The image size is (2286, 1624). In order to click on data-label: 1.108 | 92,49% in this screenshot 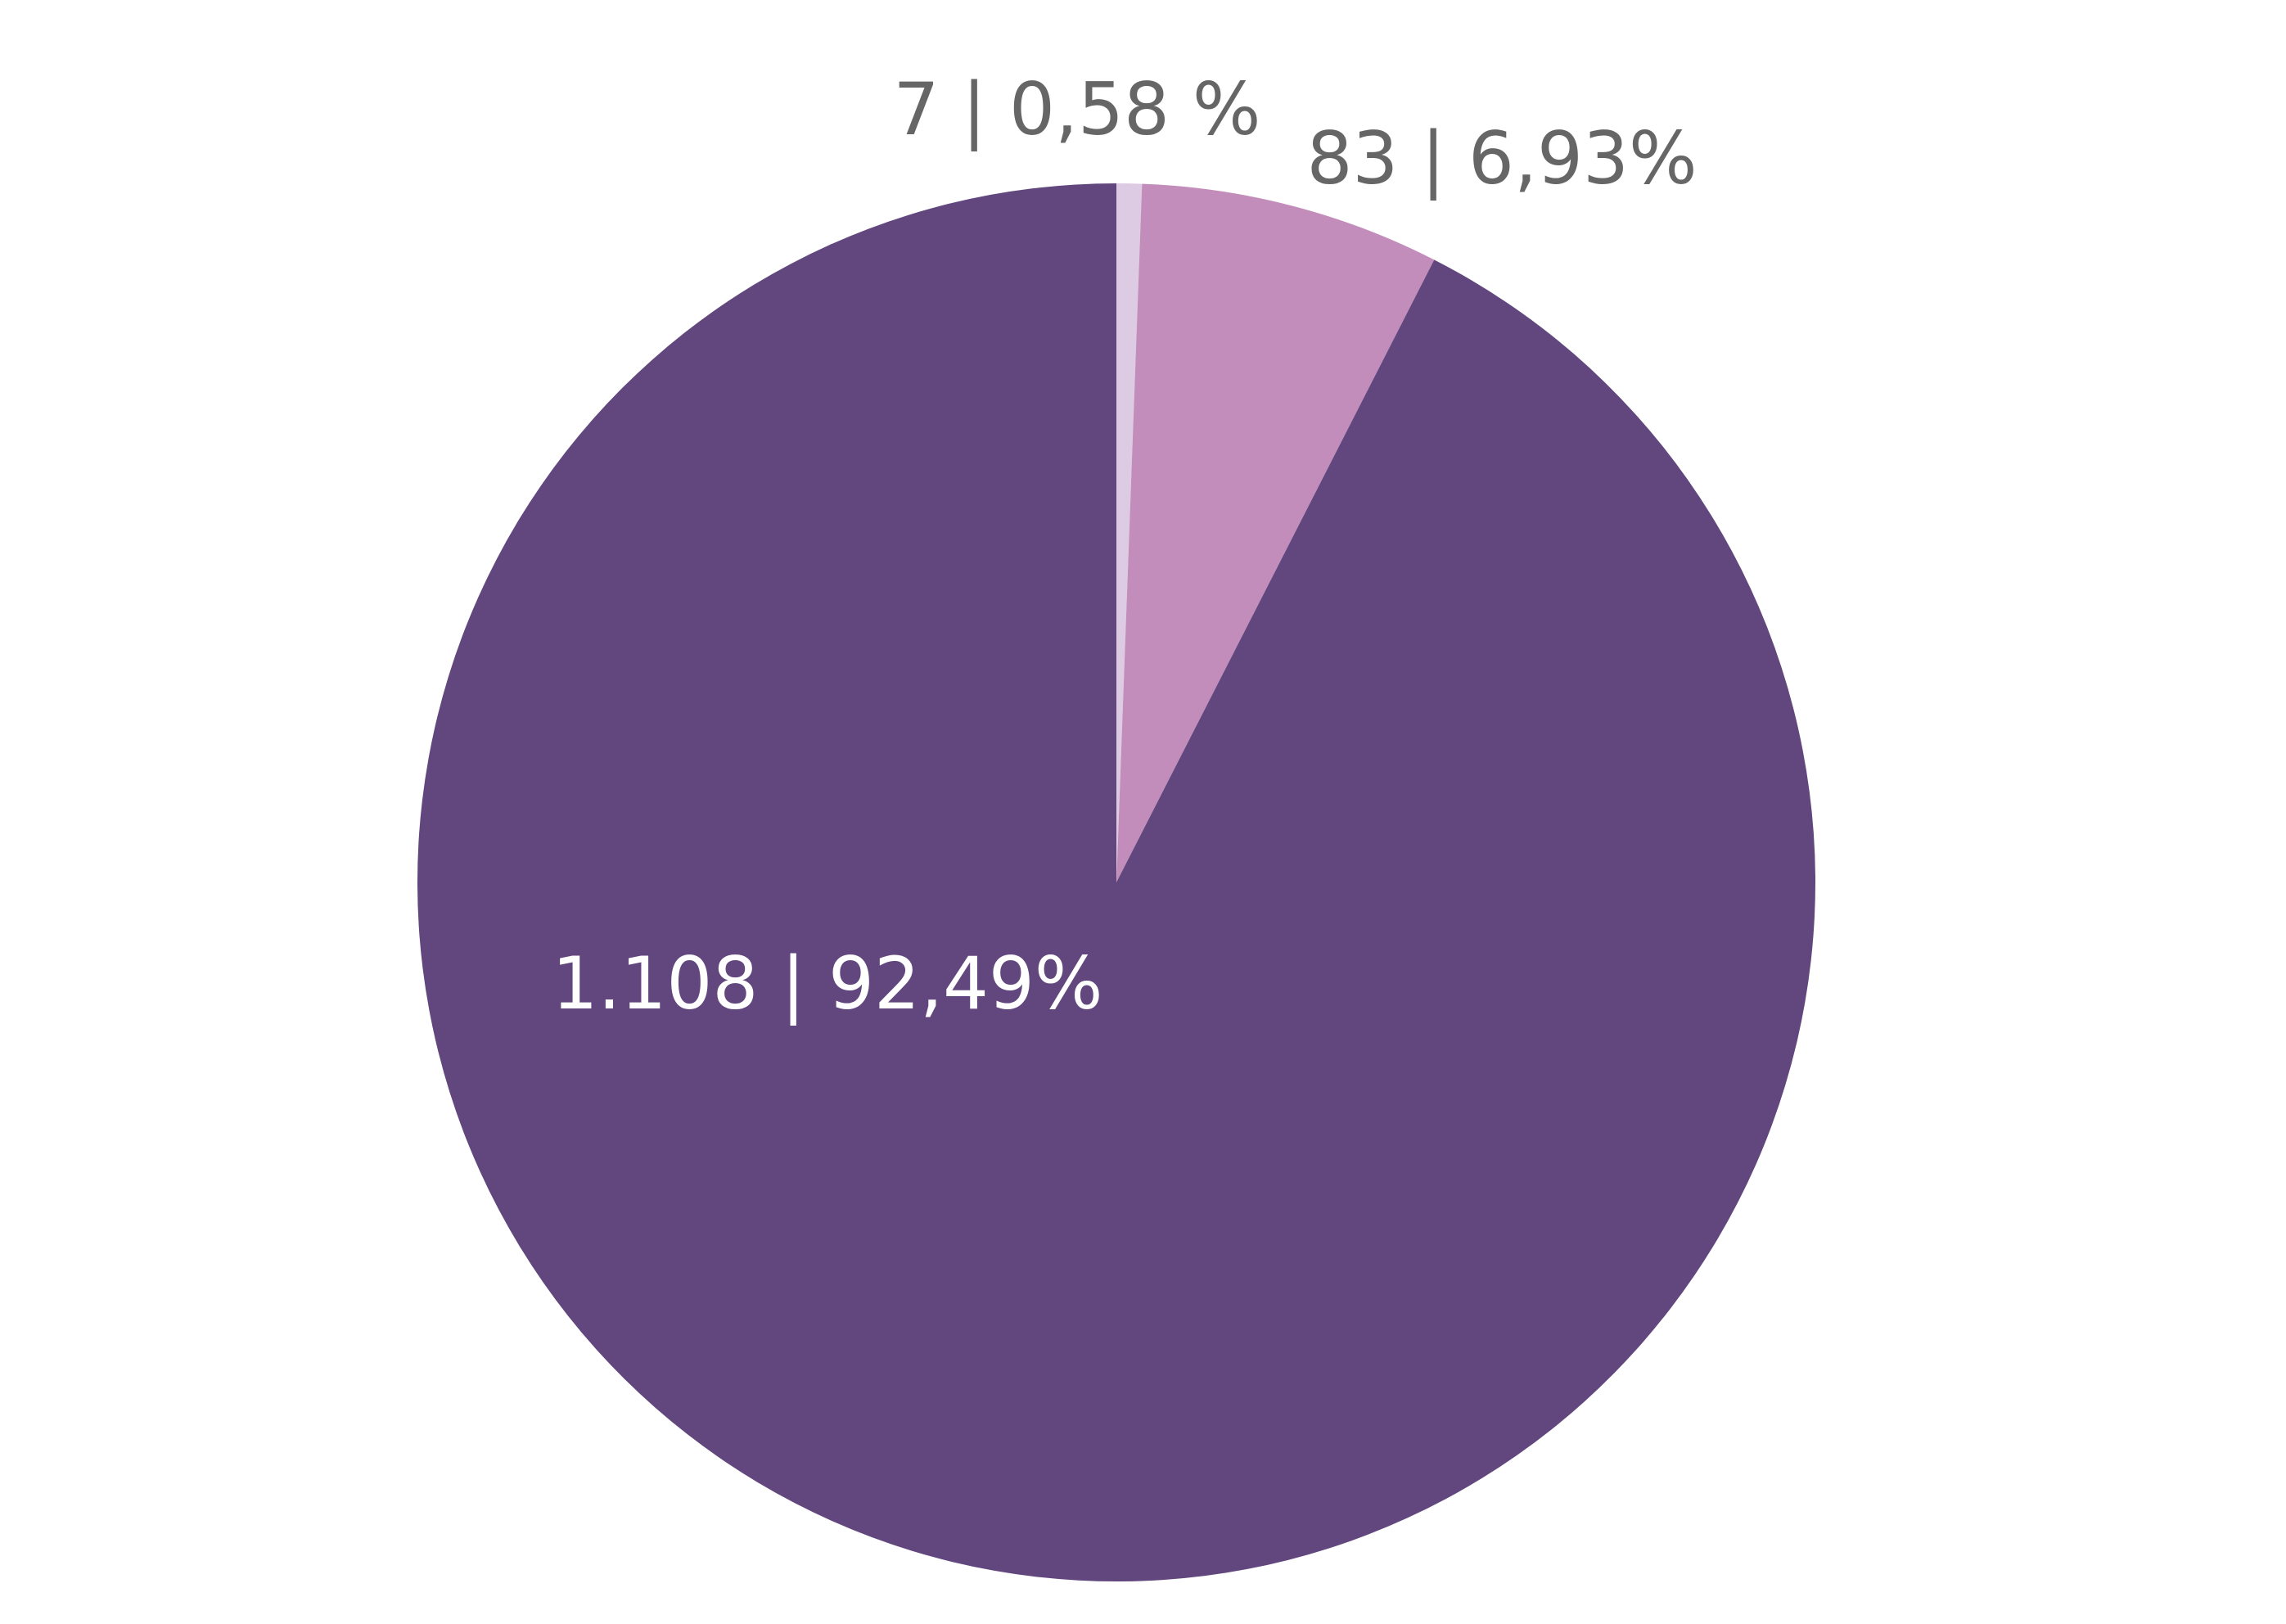, I will do `click(827, 984)`.